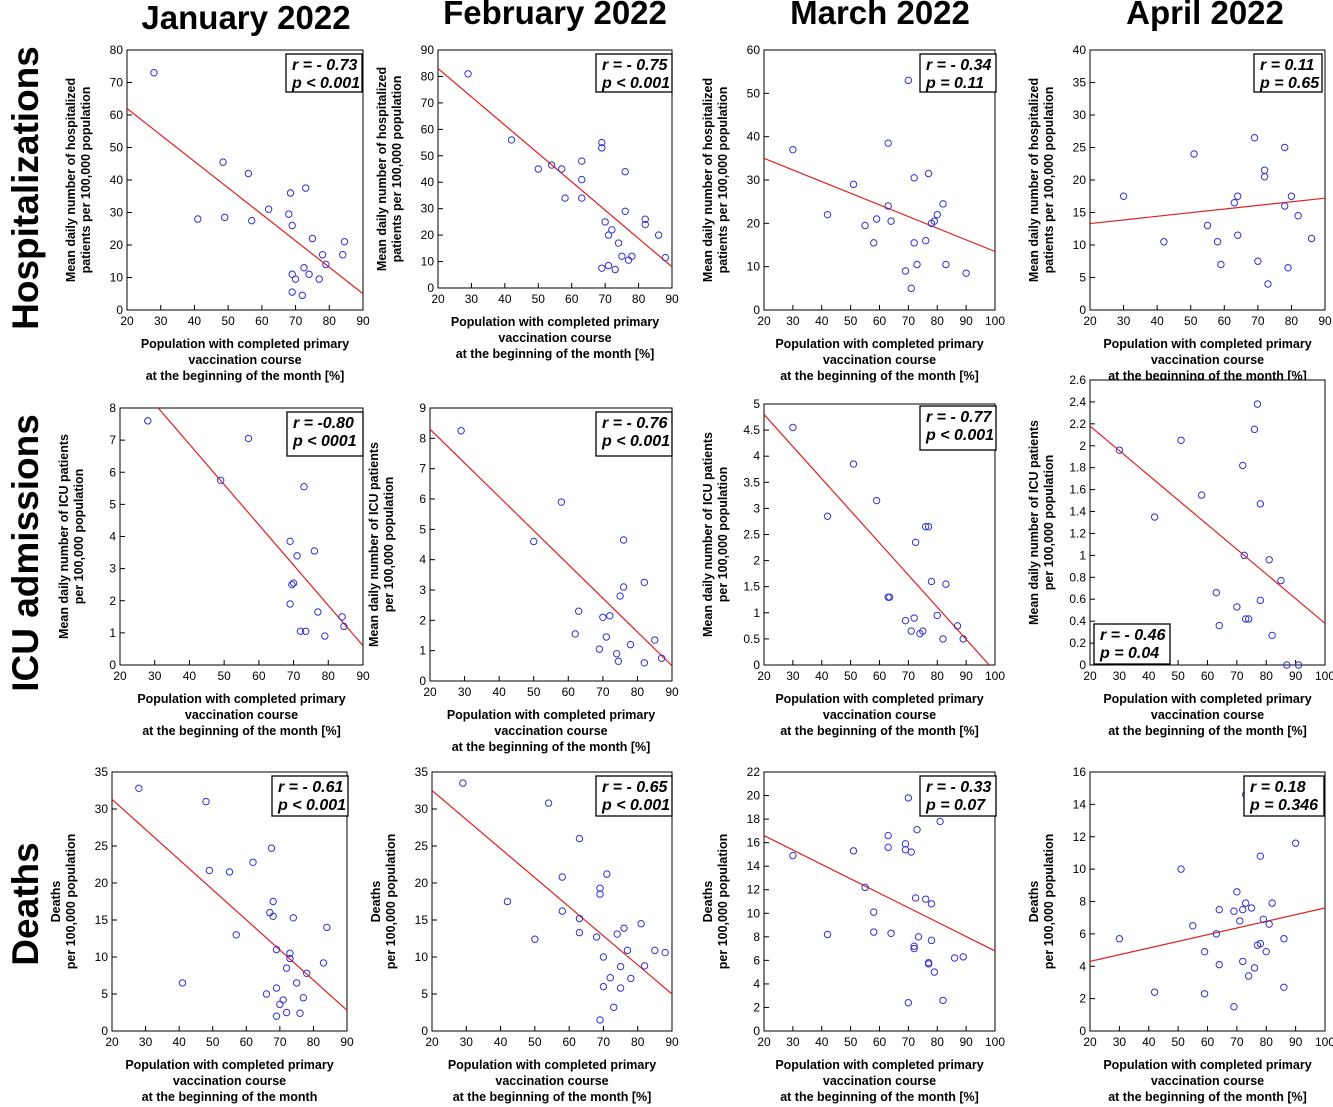  I want to click on stat-p-value: p = 0.11, so click(954, 83).